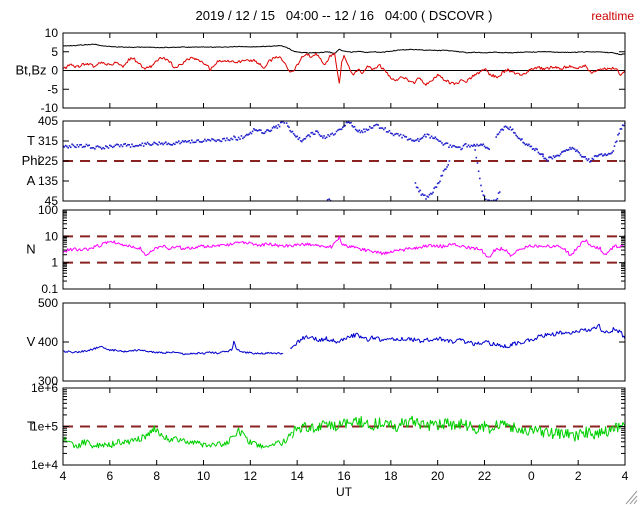 The image size is (640, 512). Describe the element at coordinates (531, 476) in the screenshot. I see `x-tick-label: 0` at that location.